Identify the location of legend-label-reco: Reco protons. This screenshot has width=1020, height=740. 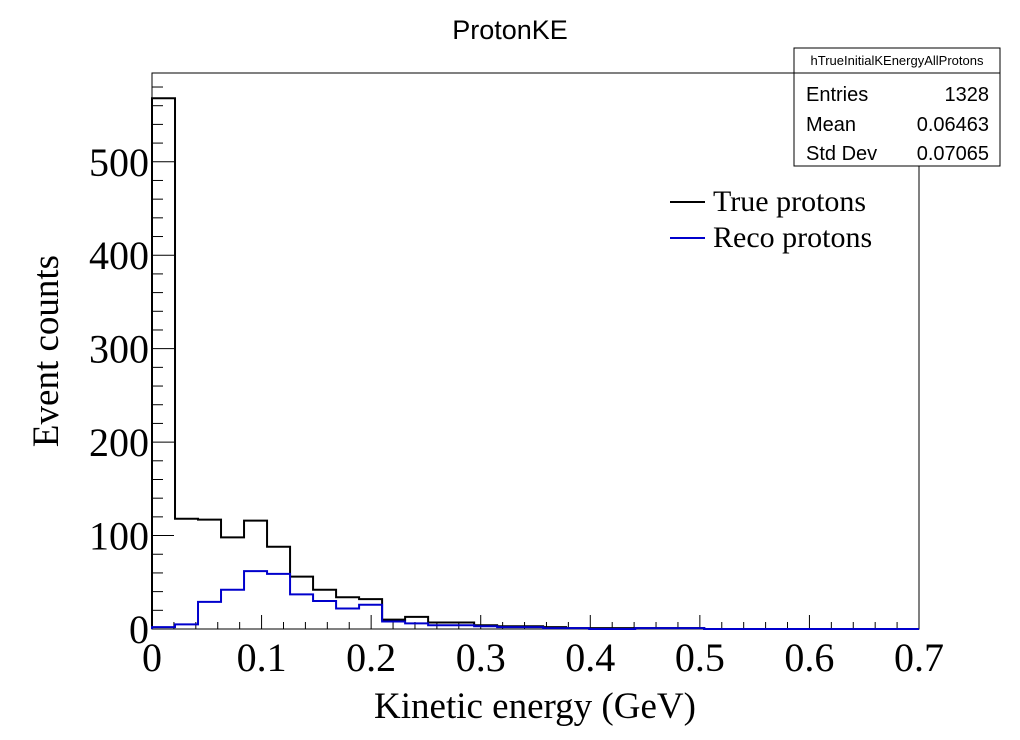
(792, 237).